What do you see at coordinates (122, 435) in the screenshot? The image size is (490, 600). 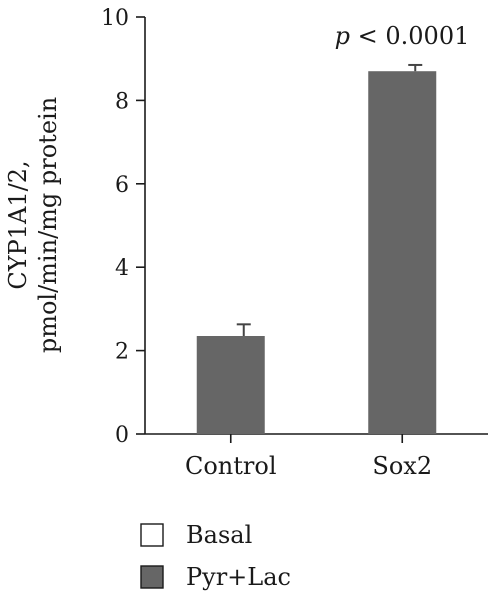 I see `y-tick-label: 0` at bounding box center [122, 435].